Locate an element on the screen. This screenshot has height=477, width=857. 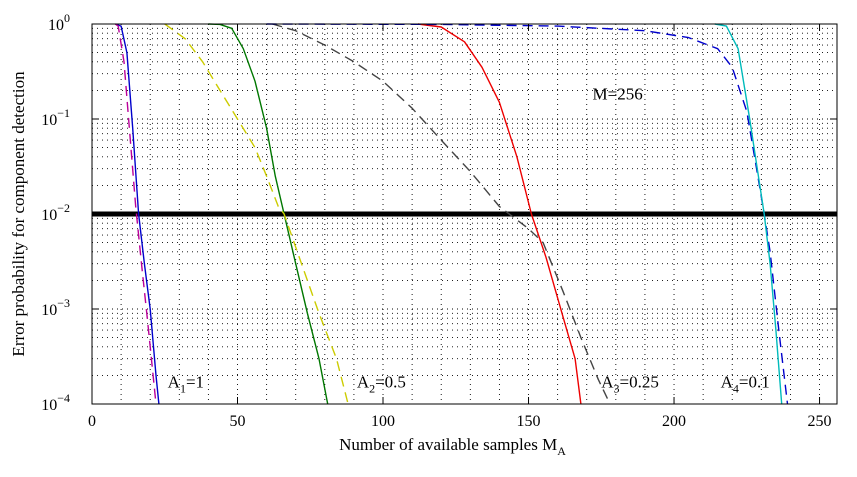
annotation-value: =1 is located at coordinates (195, 381).